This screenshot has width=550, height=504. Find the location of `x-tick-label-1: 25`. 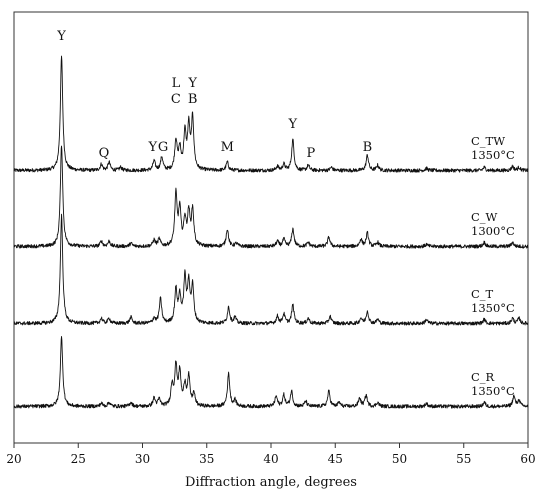

x-tick-label-1: 25 is located at coordinates (78, 459).